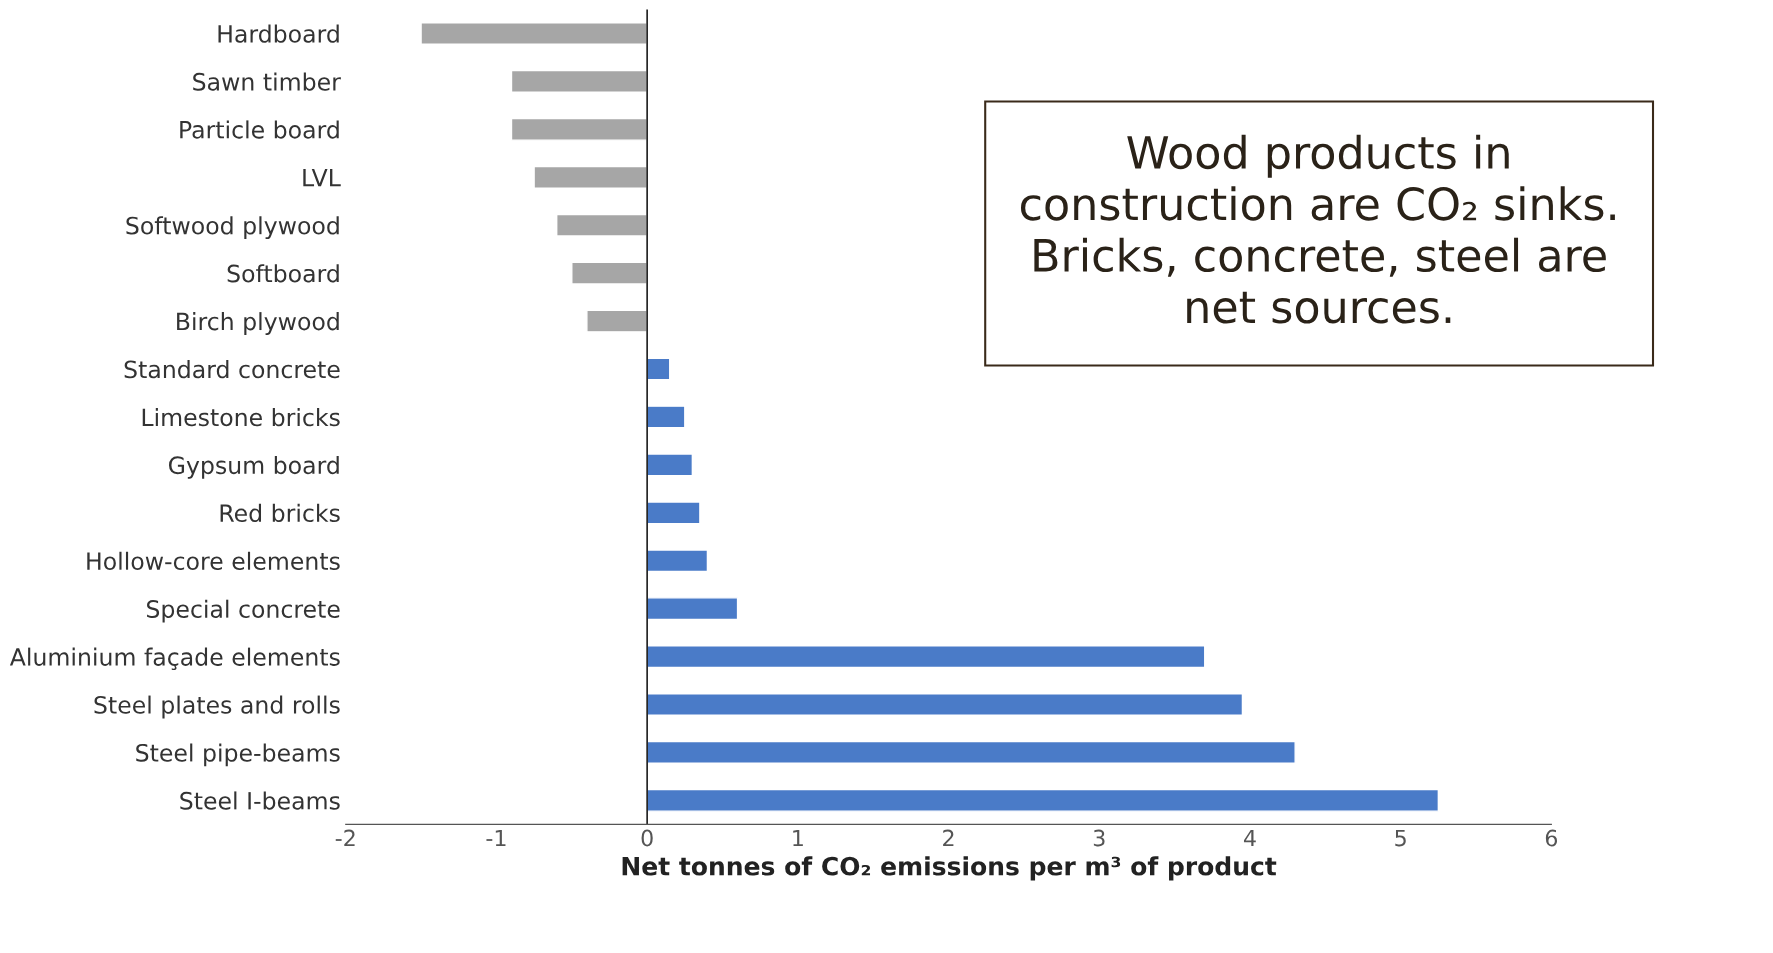 Image resolution: width=1773 pixels, height=953 pixels. What do you see at coordinates (174, 659) in the screenshot?
I see `y-tick-label: Aluminium façade elements` at bounding box center [174, 659].